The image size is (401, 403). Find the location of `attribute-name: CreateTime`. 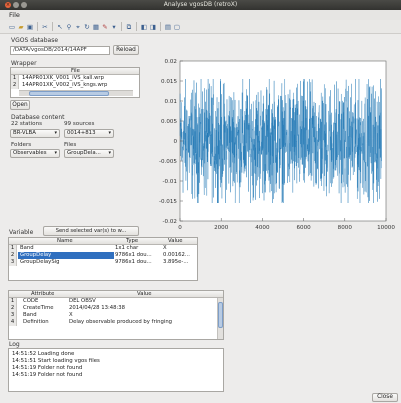

attribute-name: CreateTime is located at coordinates (38, 308).